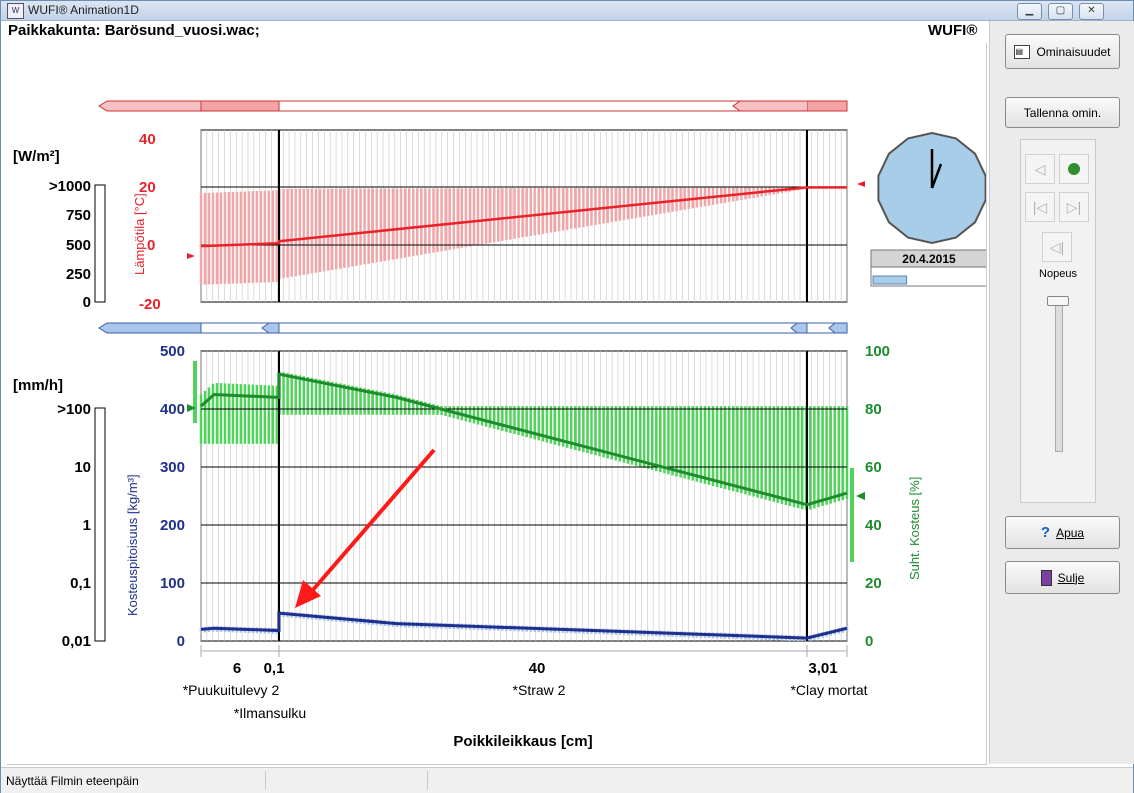 This screenshot has height=793, width=1134. What do you see at coordinates (274, 668) in the screenshot?
I see `layer-width-2: 0,1` at bounding box center [274, 668].